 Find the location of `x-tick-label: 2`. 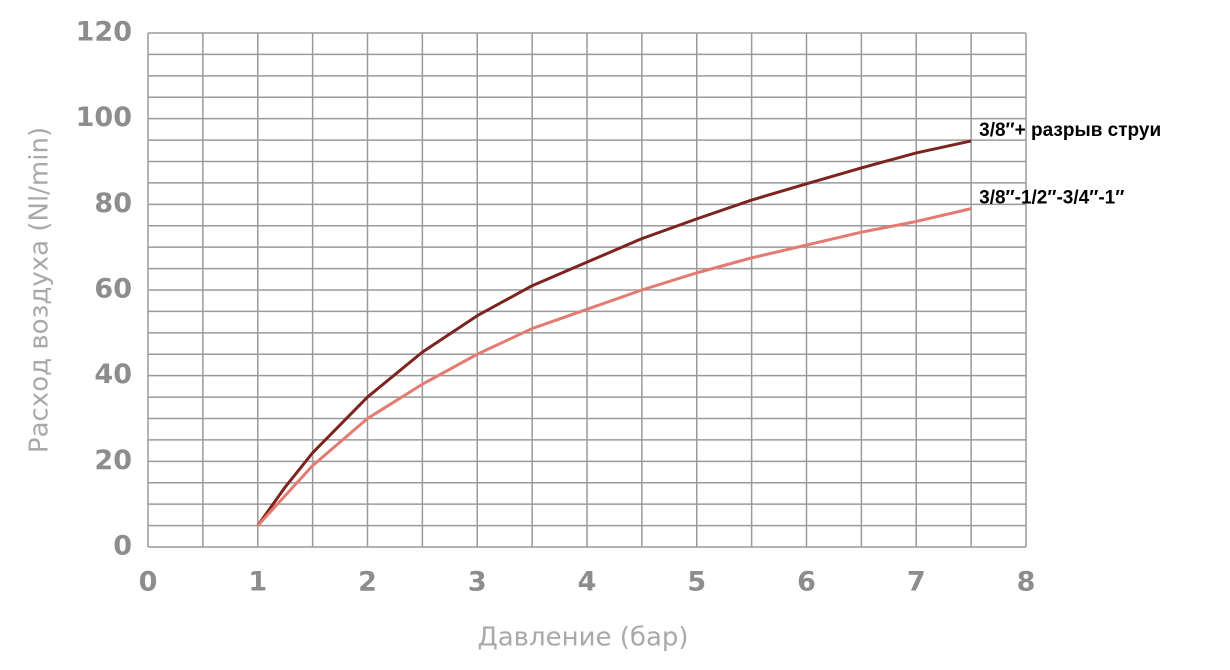

x-tick-label: 2 is located at coordinates (367, 582).